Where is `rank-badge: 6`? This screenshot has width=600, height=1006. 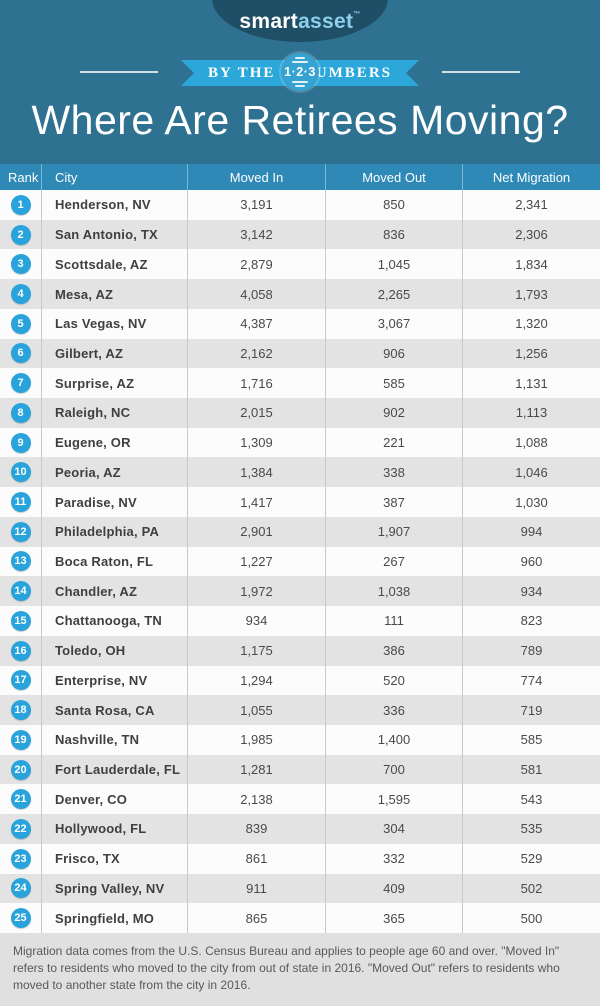 rank-badge: 6 is located at coordinates (20, 353).